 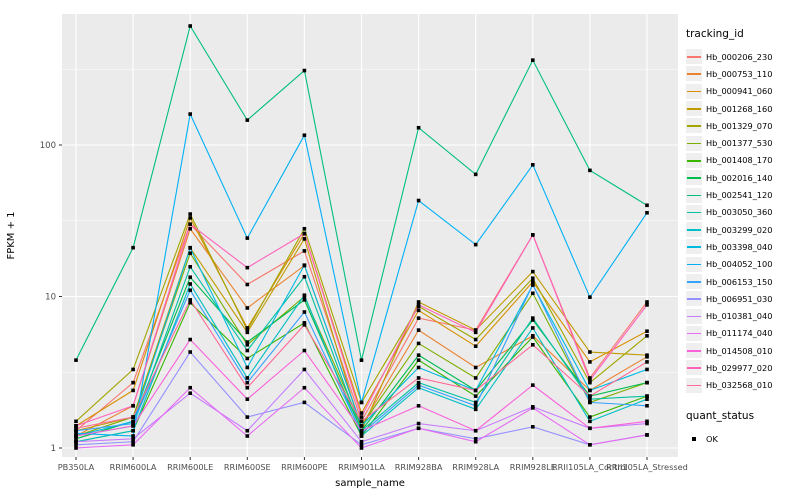 I want to click on legend-entry-label: Hb_010381_040, so click(x=739, y=316).